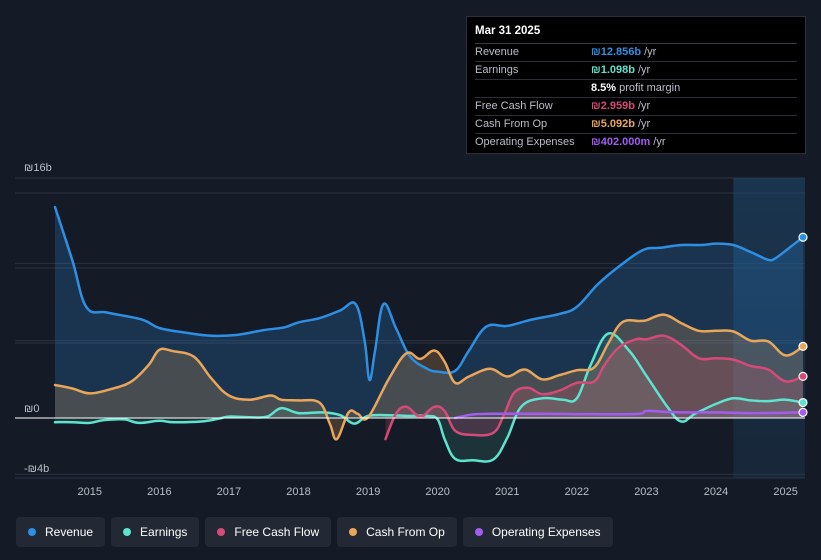  Describe the element at coordinates (507, 492) in the screenshot. I see `x-tick-label: 2021` at that location.